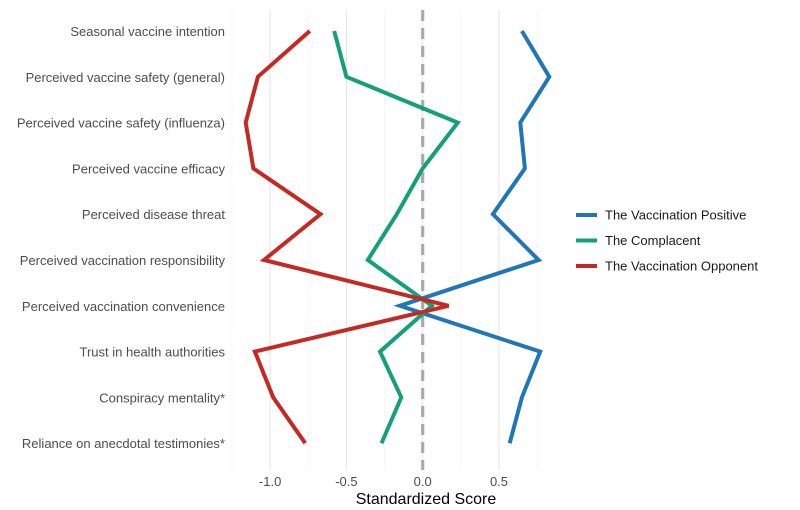 This screenshot has height=510, width=800. What do you see at coordinates (675, 215) in the screenshot?
I see `legend-label: The Vaccination Positive` at bounding box center [675, 215].